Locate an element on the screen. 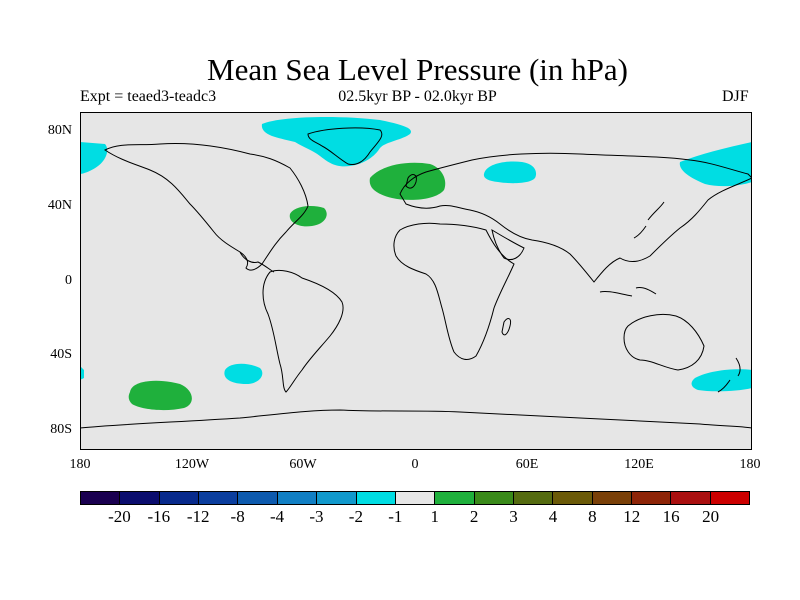 This screenshot has height=600, width=800. colorbar-label: 4 is located at coordinates (553, 516).